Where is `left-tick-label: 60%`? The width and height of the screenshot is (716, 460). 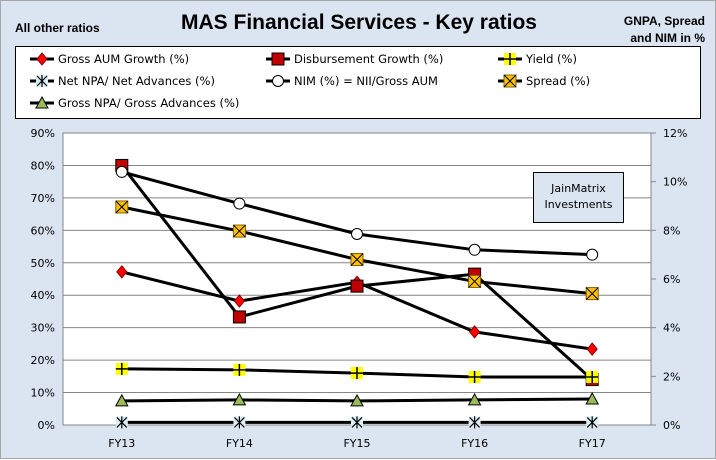
left-tick-label: 60% is located at coordinates (43, 230).